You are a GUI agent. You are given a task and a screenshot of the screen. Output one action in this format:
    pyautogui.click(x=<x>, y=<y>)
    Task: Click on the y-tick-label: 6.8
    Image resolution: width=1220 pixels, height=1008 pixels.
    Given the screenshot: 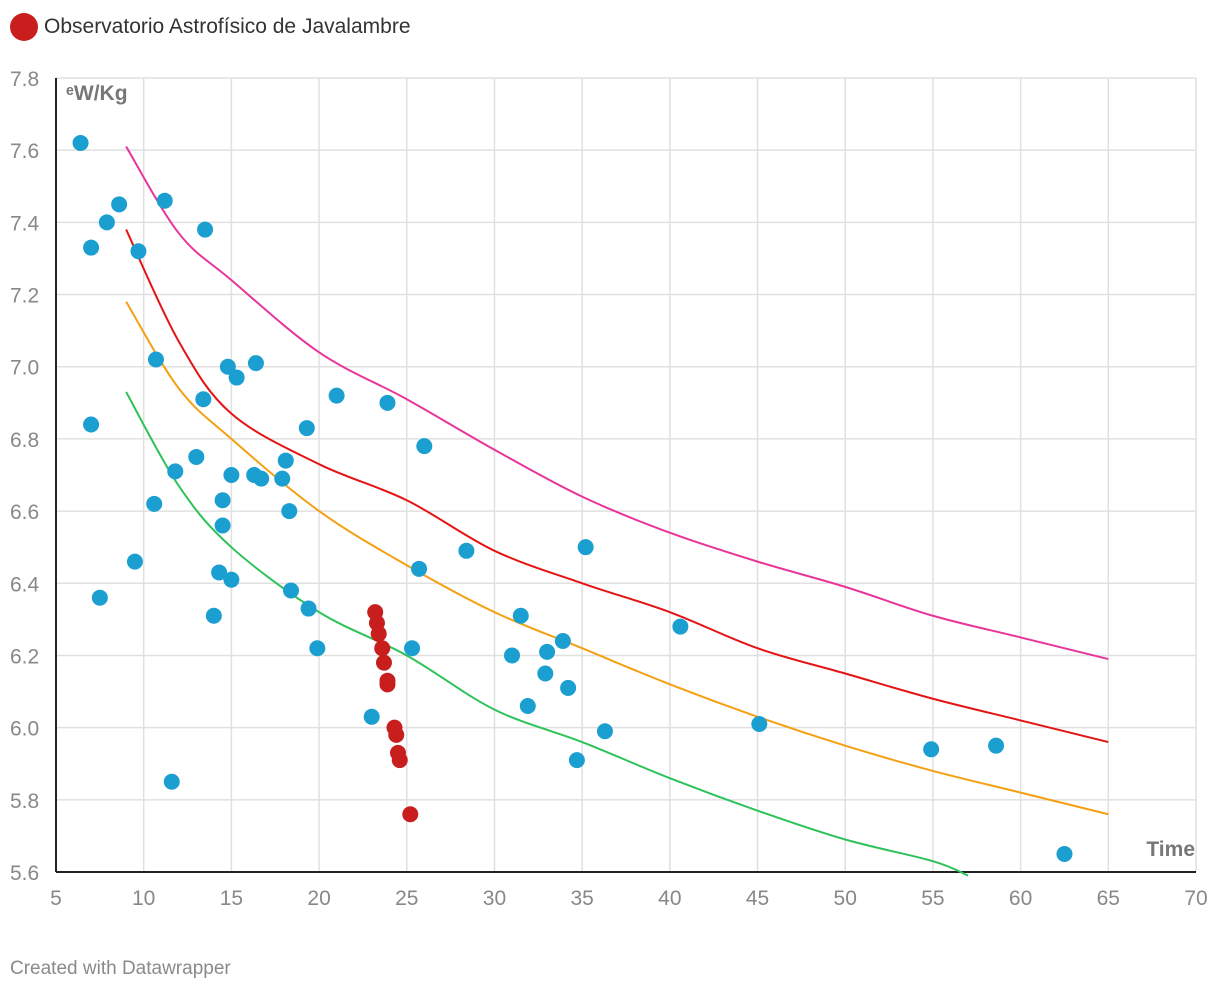 What is the action you would take?
    pyautogui.click(x=24, y=440)
    